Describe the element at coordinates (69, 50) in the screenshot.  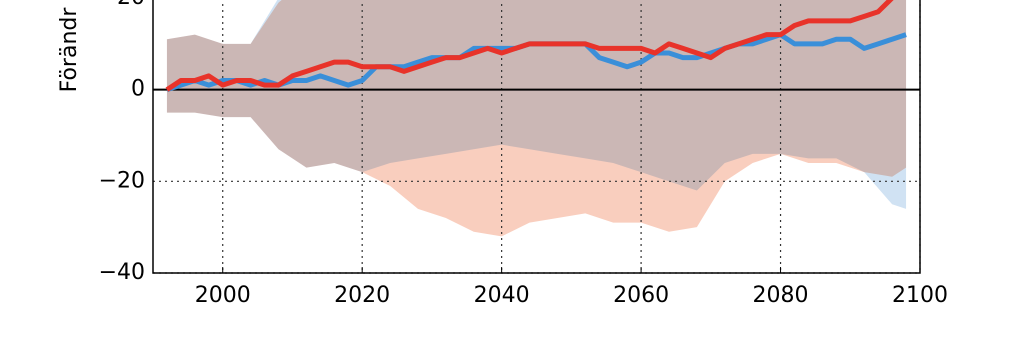
I see `y-axis-label: Förändr` at that location.